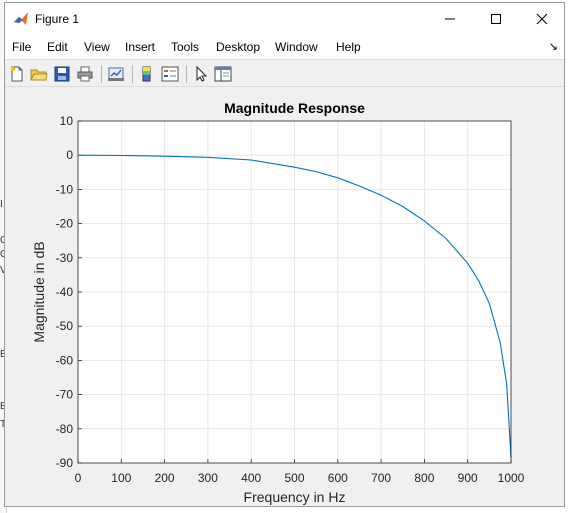 The image size is (570, 513). I want to click on y-tick-label: 0, so click(69, 155).